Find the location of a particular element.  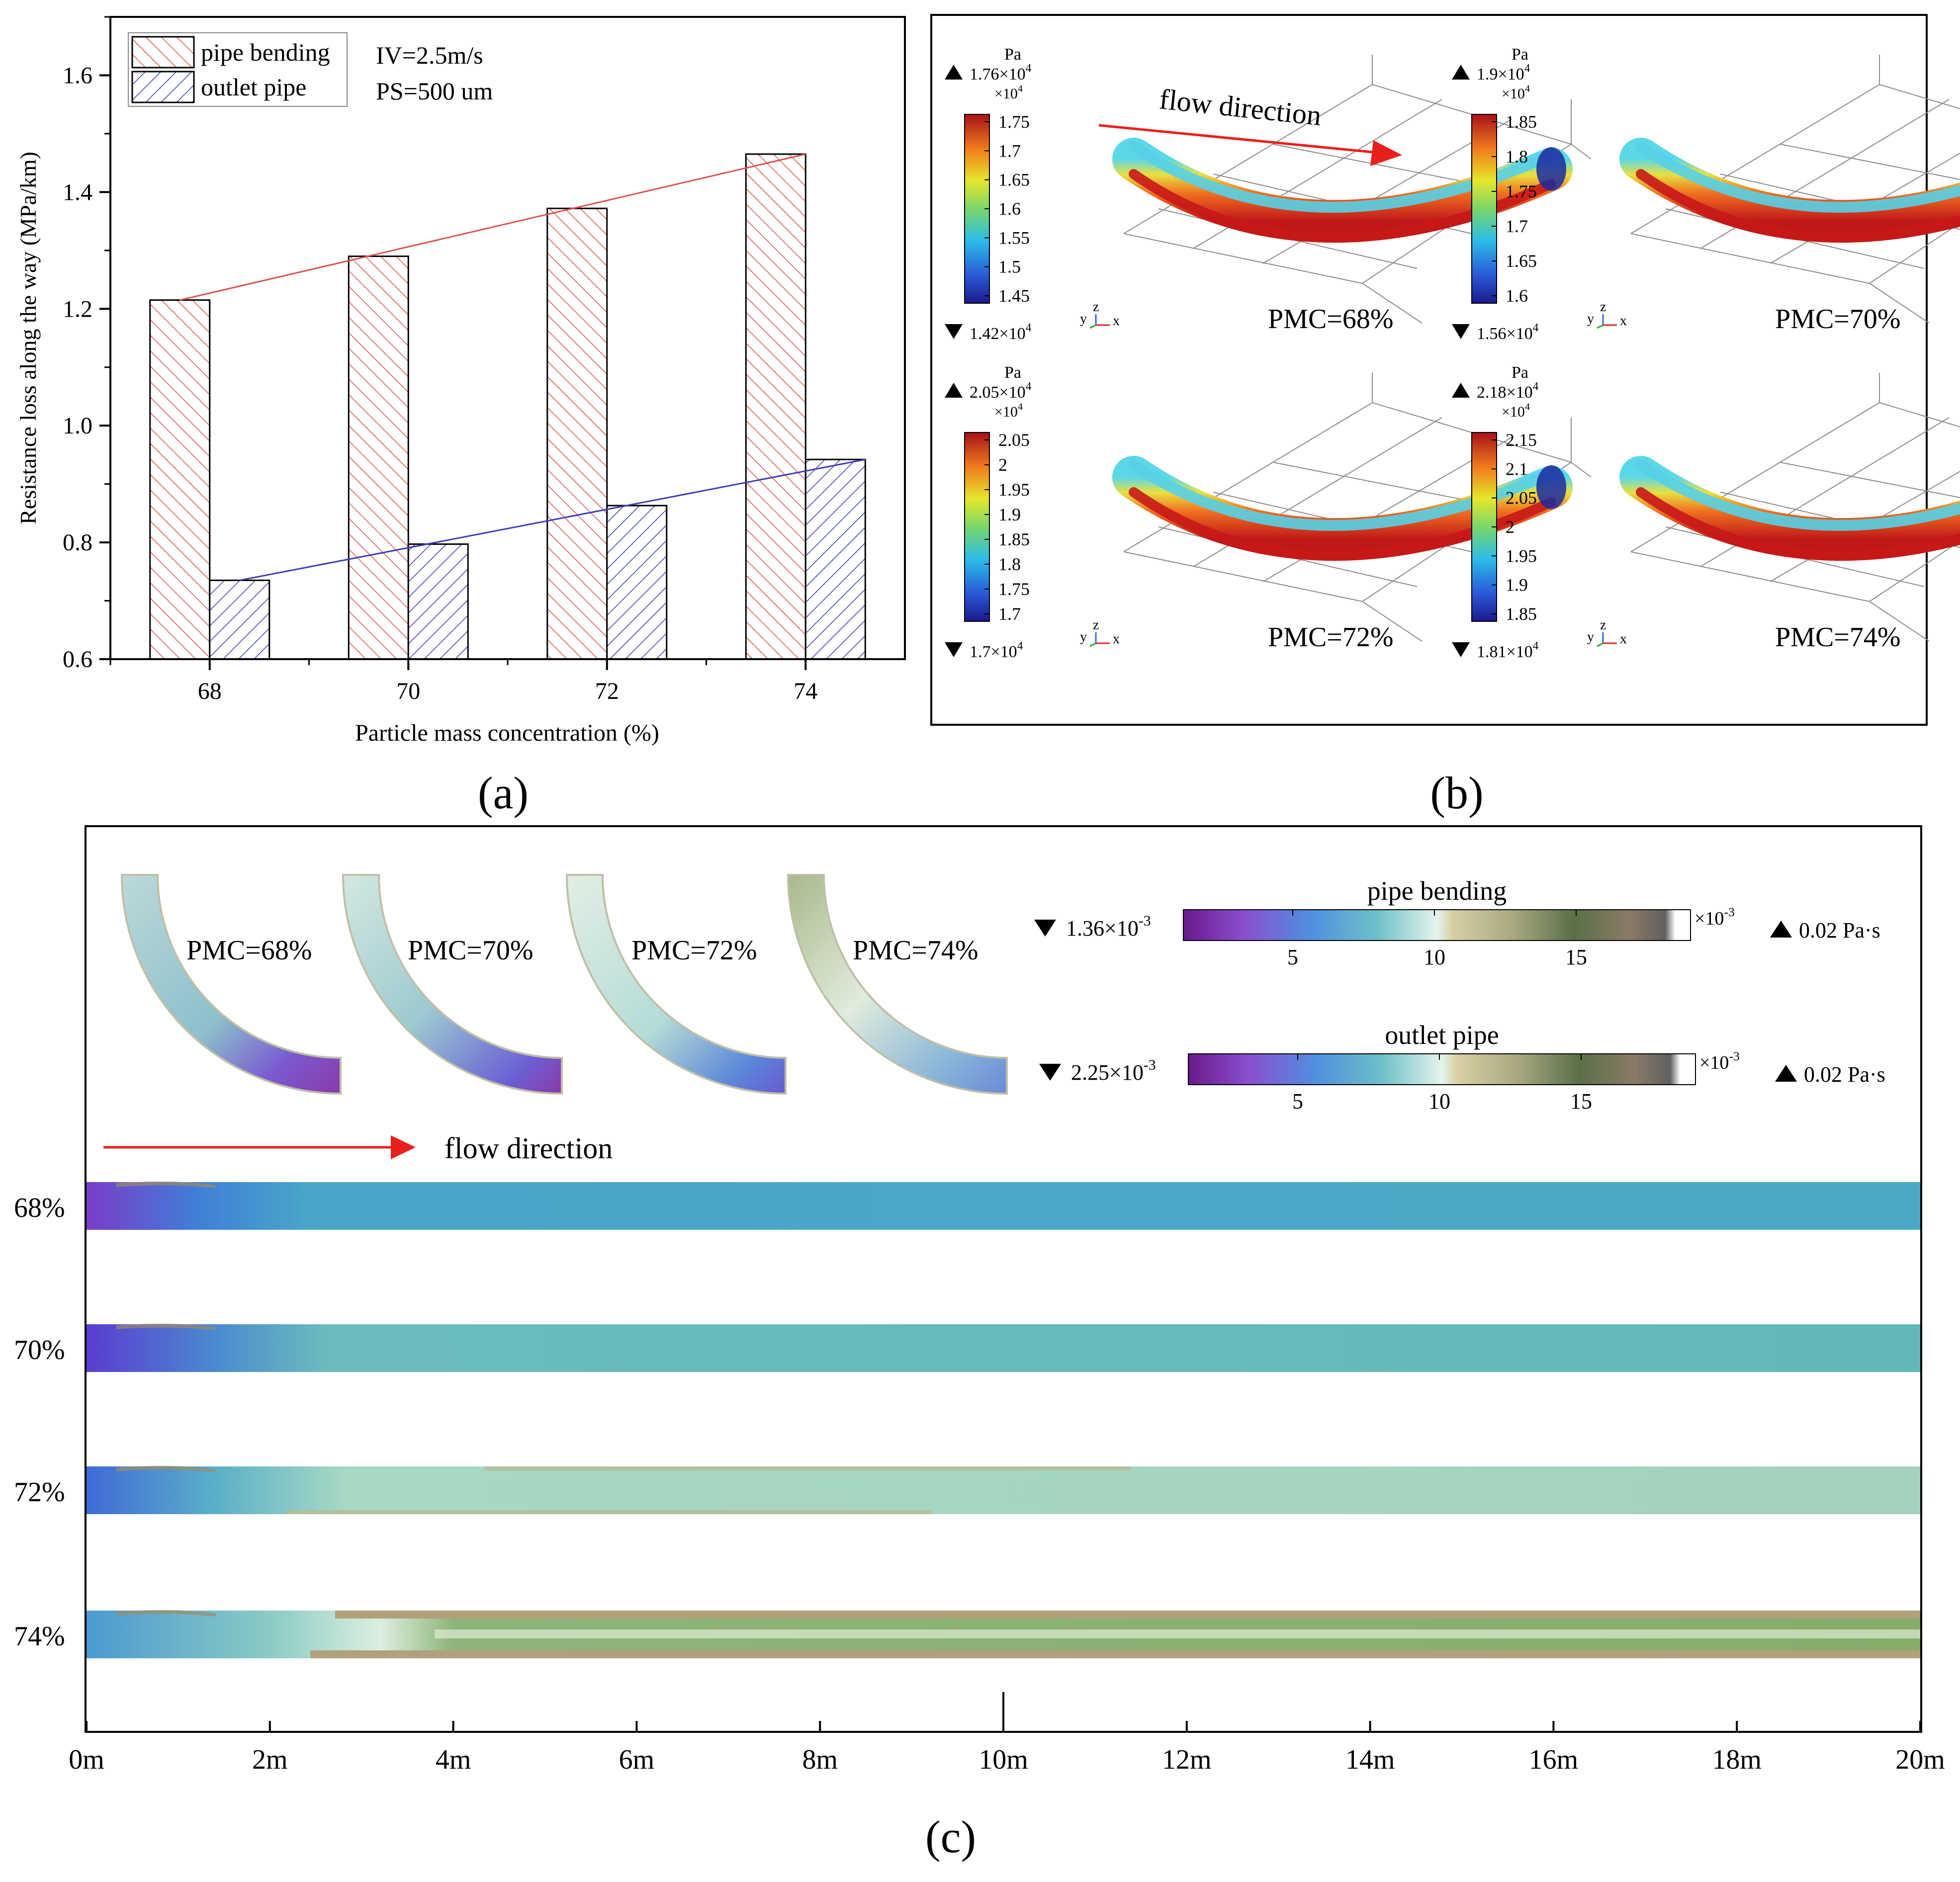

colorbar-tick-label: 1.95 is located at coordinates (1014, 490).